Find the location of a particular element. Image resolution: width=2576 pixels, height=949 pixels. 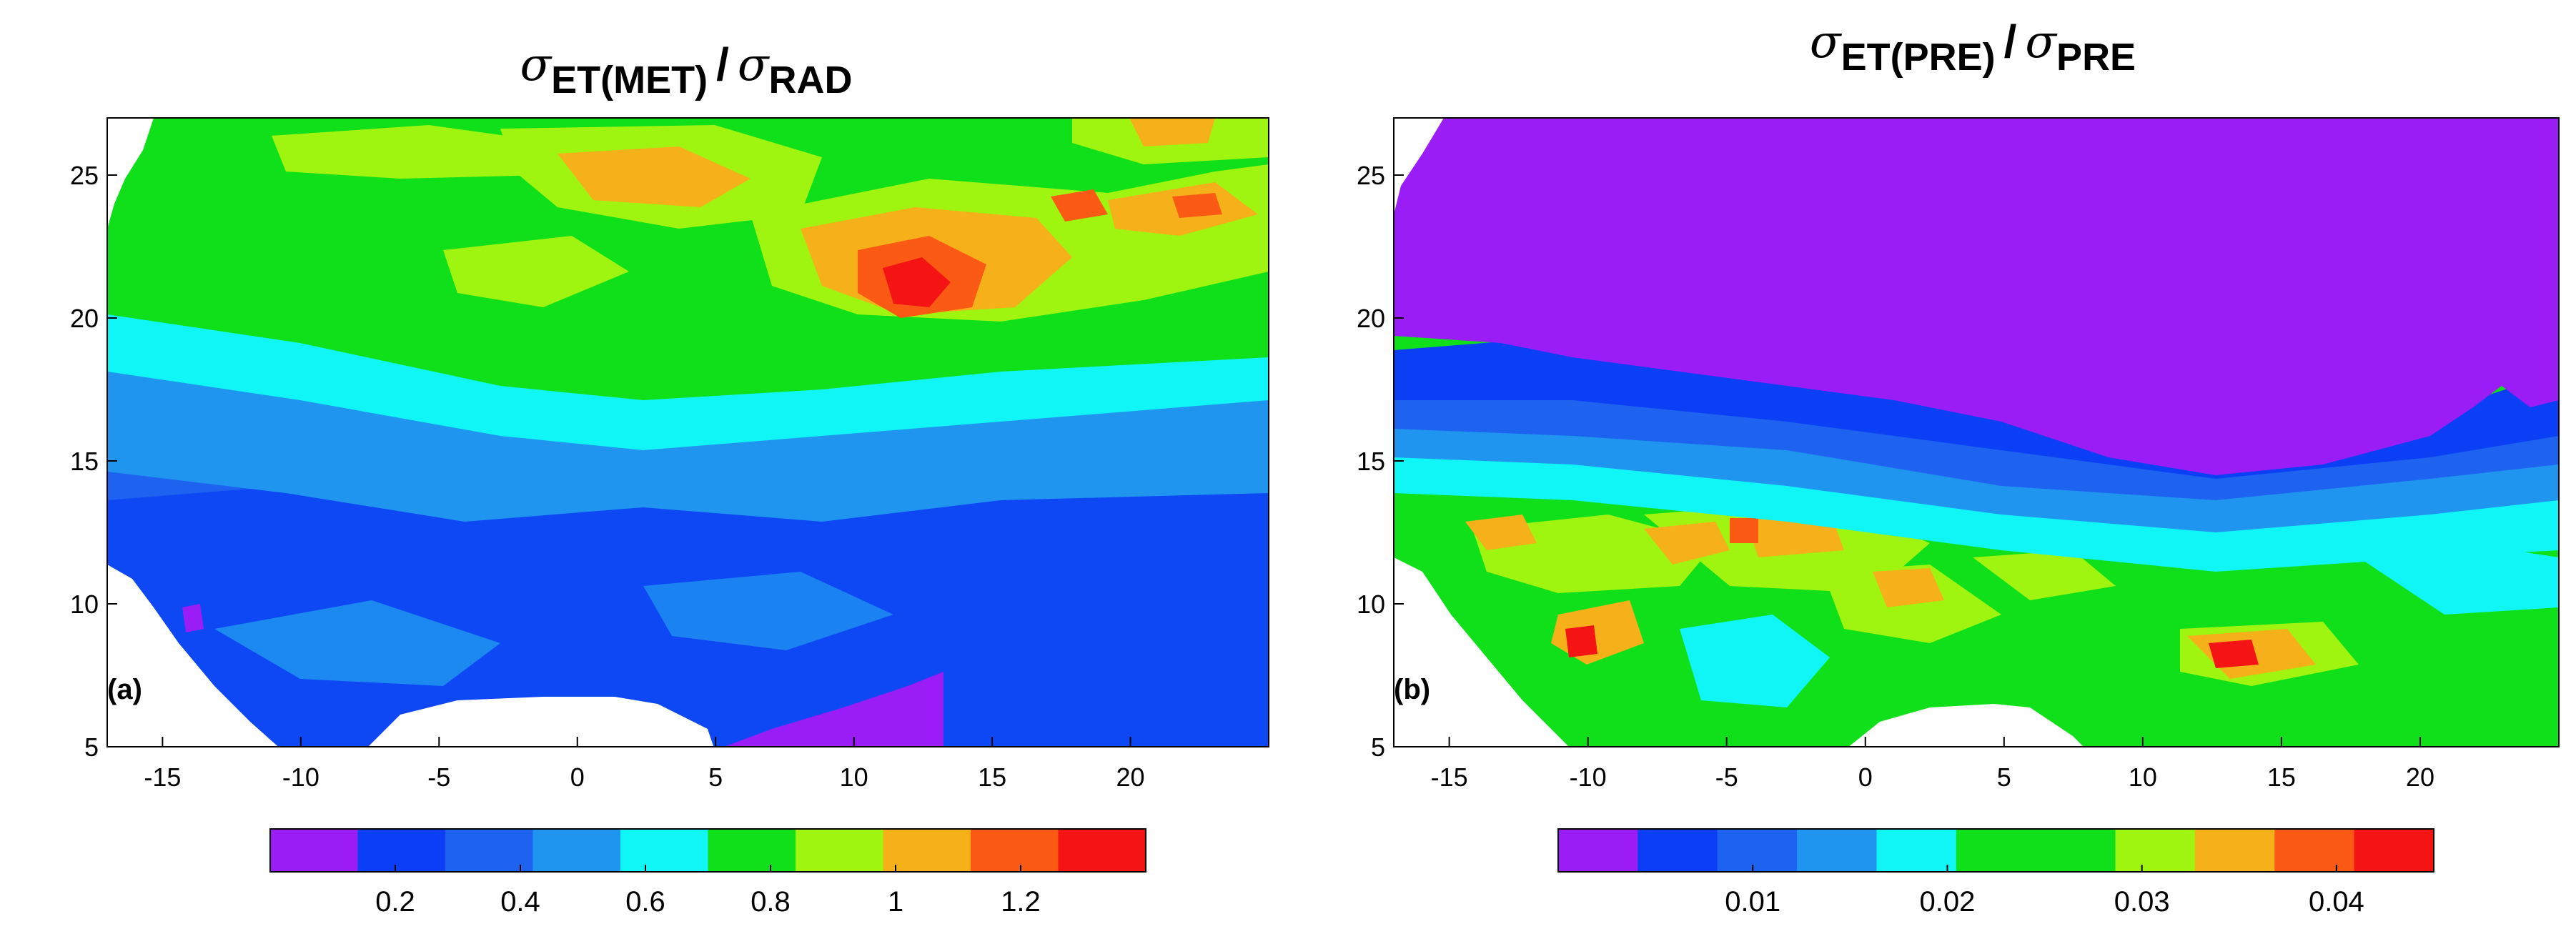

map-b-xtick-label: 15 is located at coordinates (2282, 777).